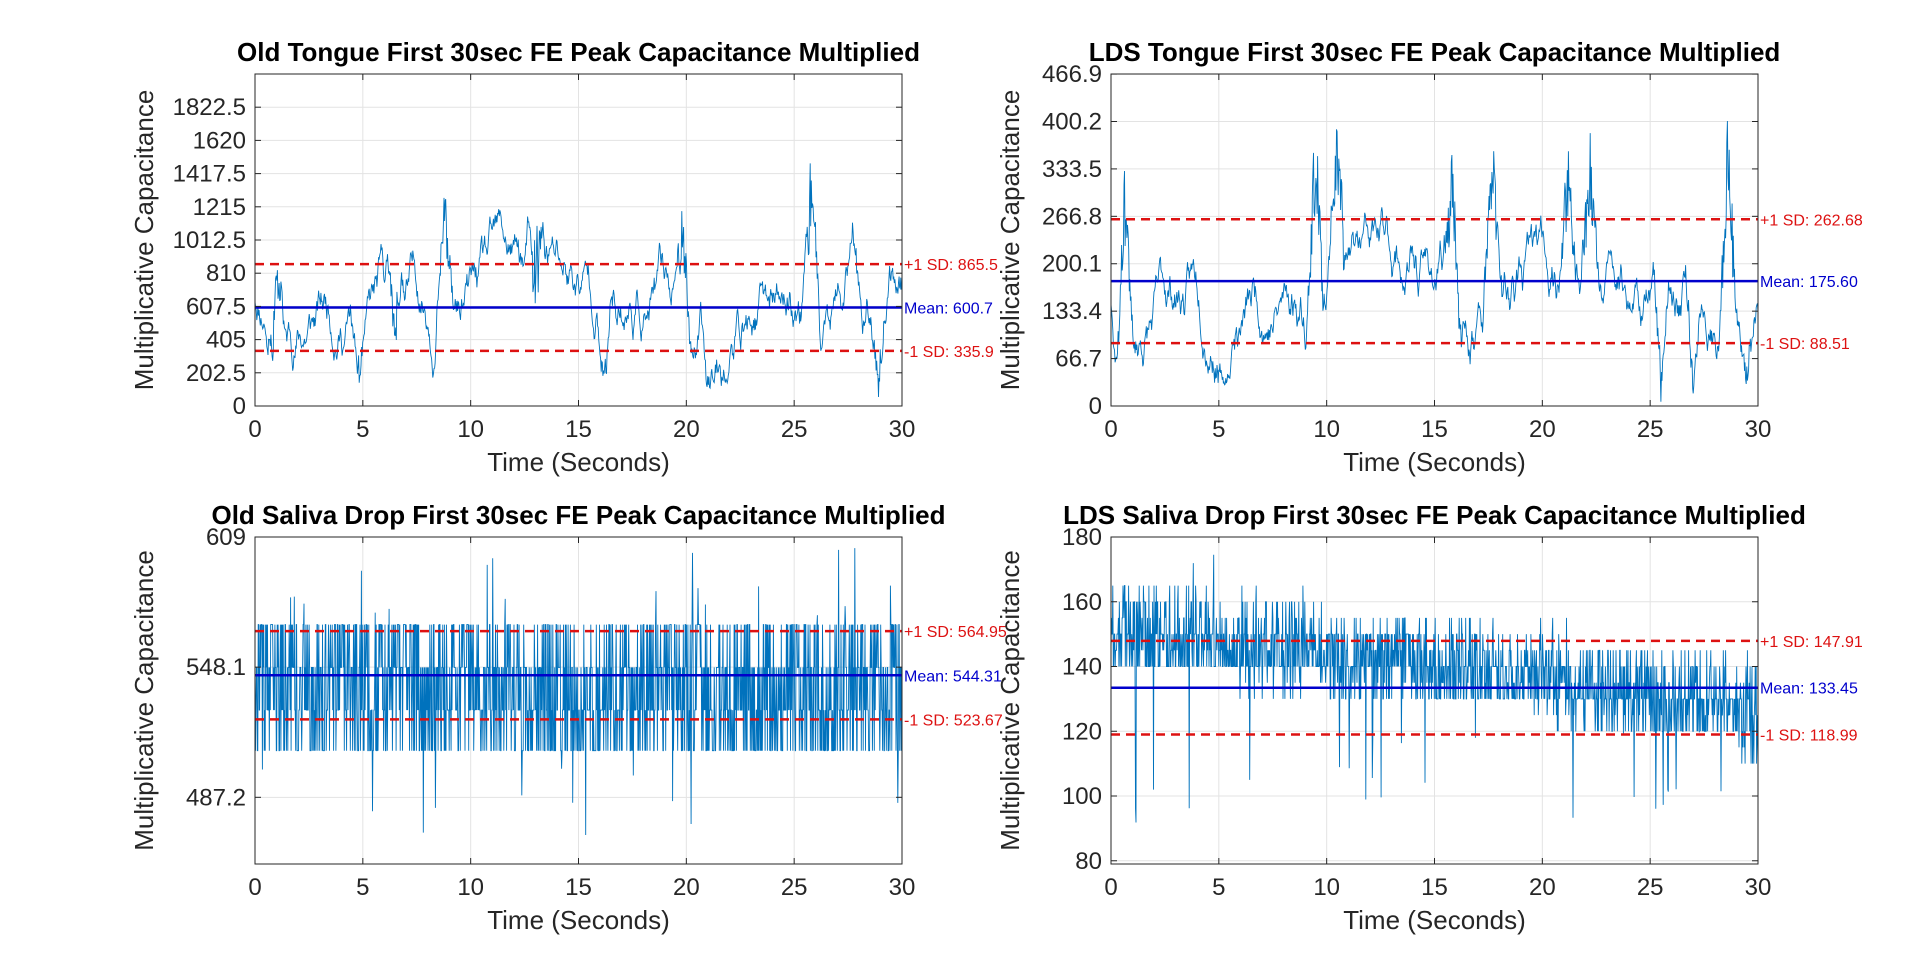 Image resolution: width=1920 pixels, height=963 pixels. Describe the element at coordinates (1088, 861) in the screenshot. I see `y-tick-label-0: 80` at that location.